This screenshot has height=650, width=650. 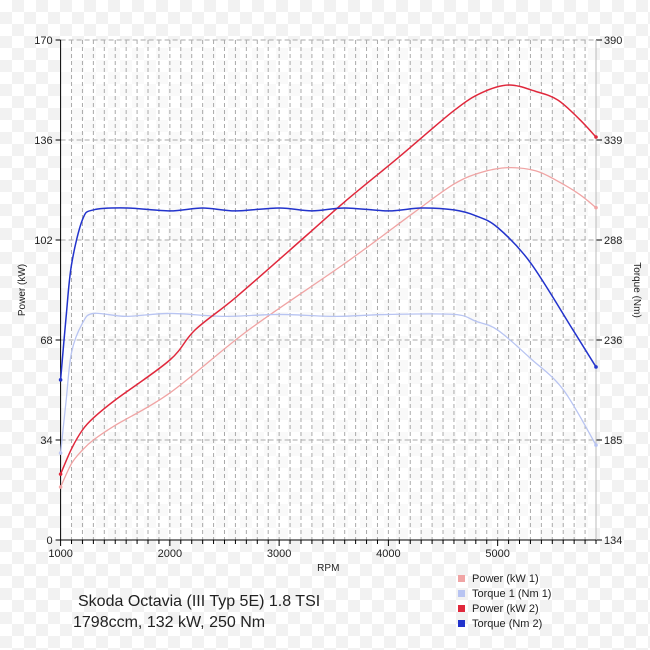 I want to click on x-tick-label: 3000, so click(x=279, y=554).